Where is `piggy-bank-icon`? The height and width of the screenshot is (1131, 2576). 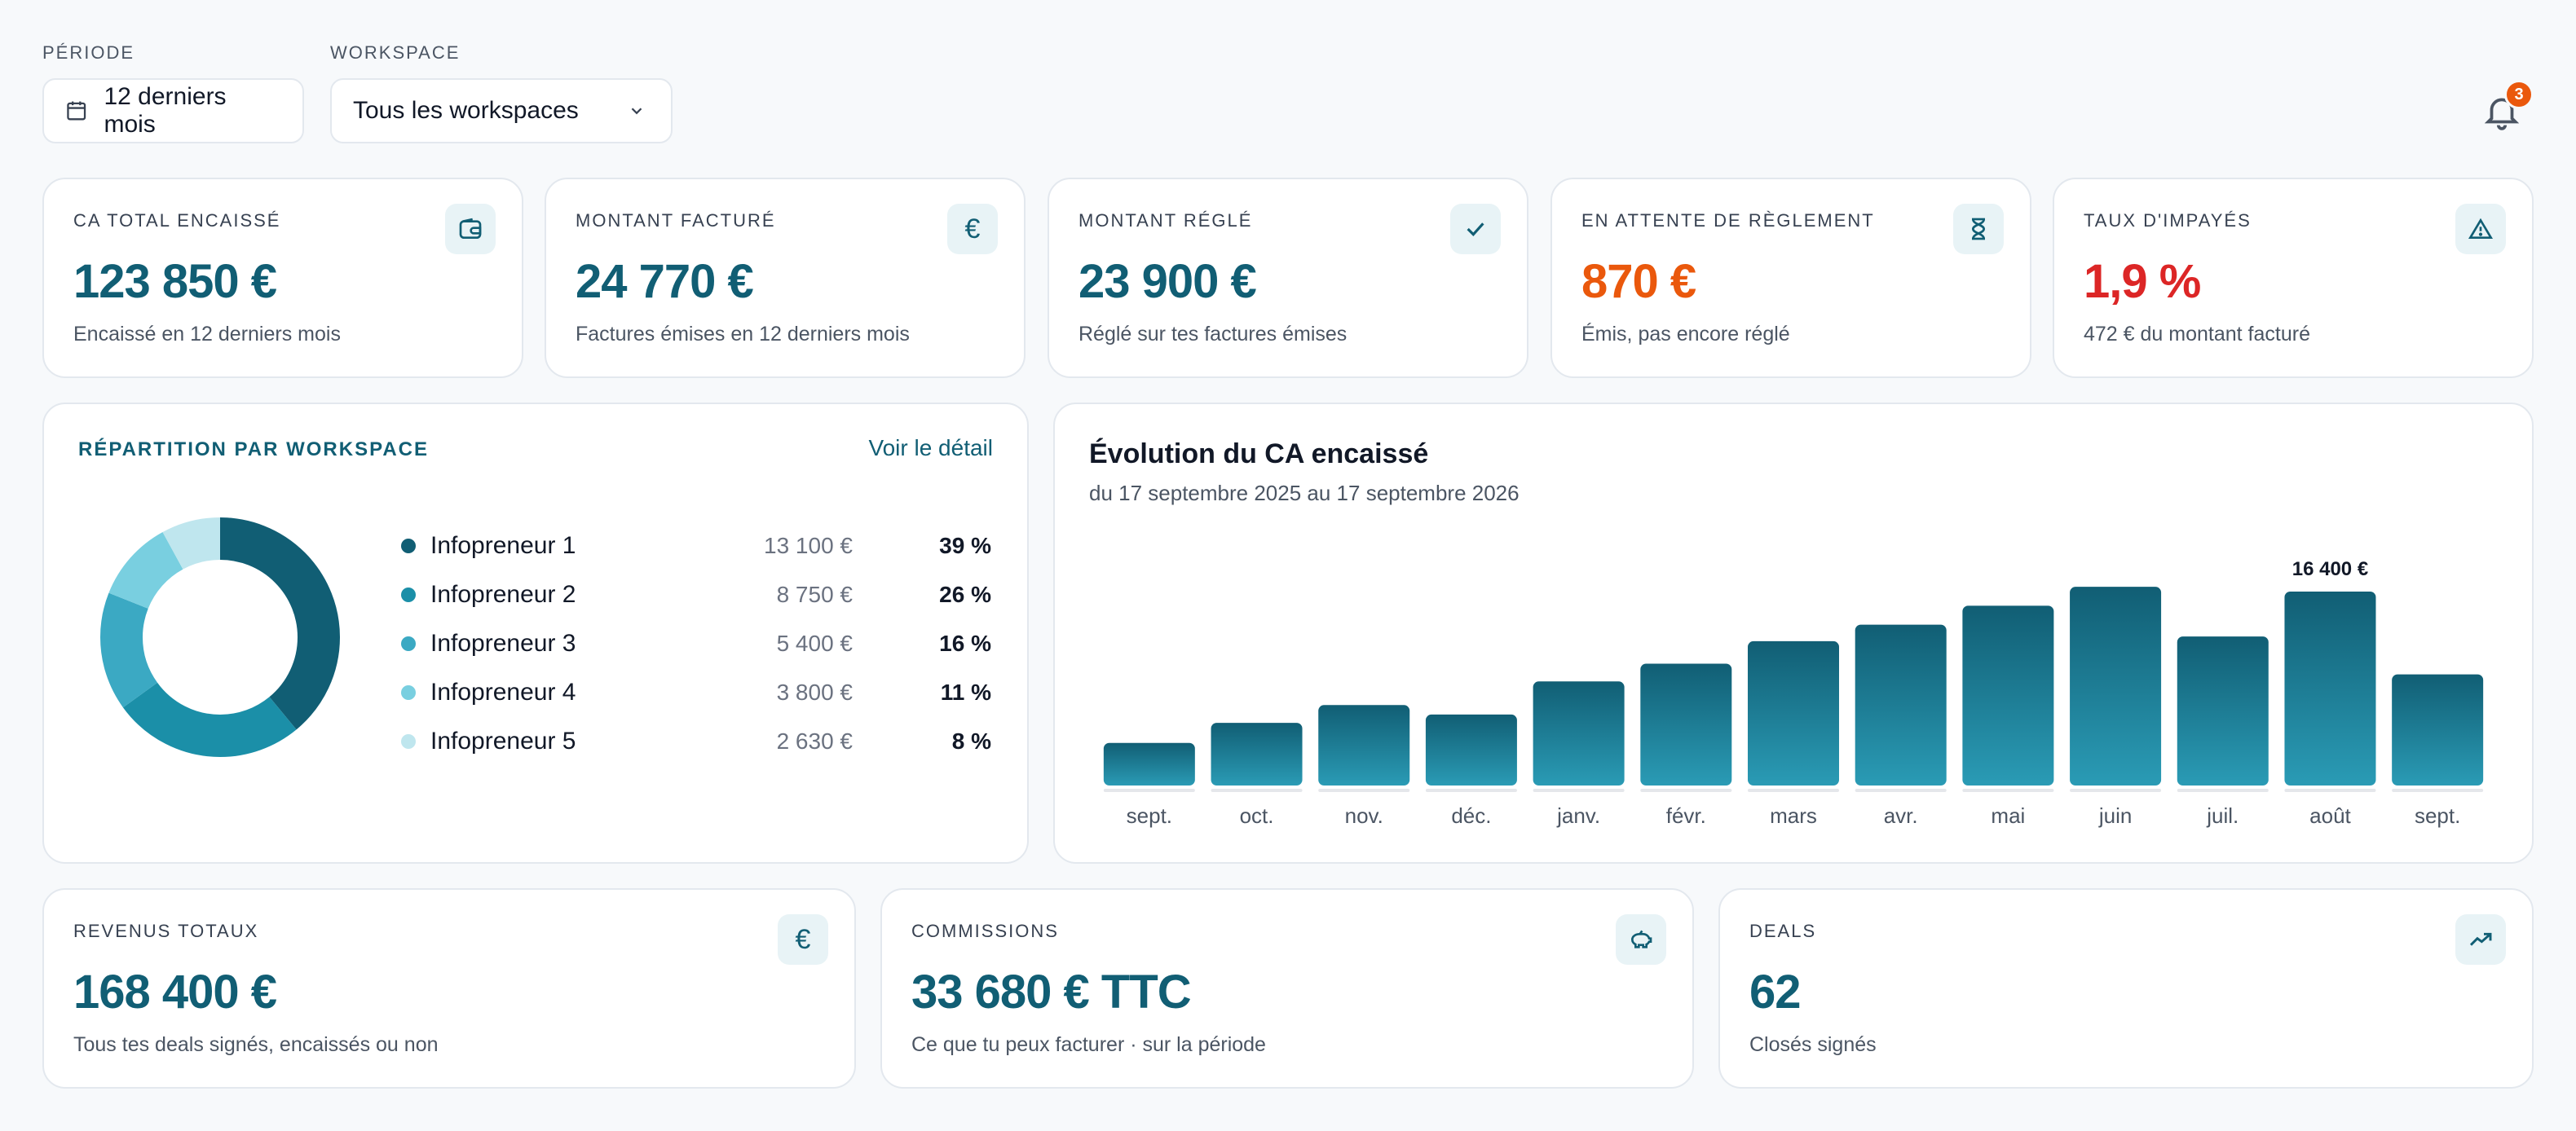
piggy-bank-icon is located at coordinates (1641, 939).